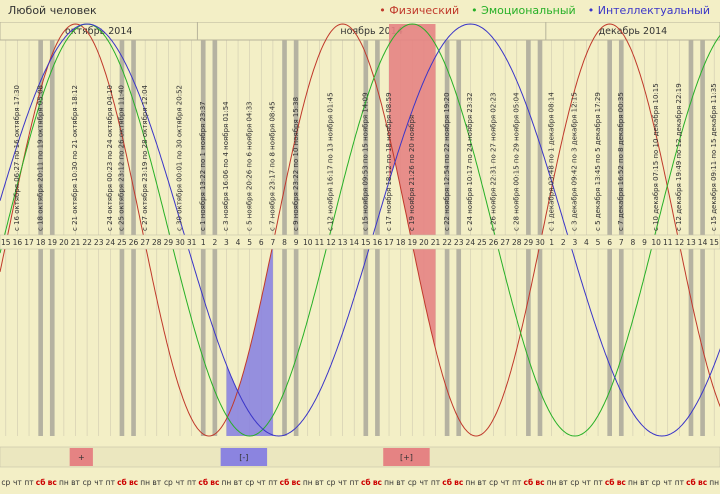 This screenshot has height=494, width=720. Describe the element at coordinates (621, 242) in the screenshot. I see `day-number: 7` at that location.